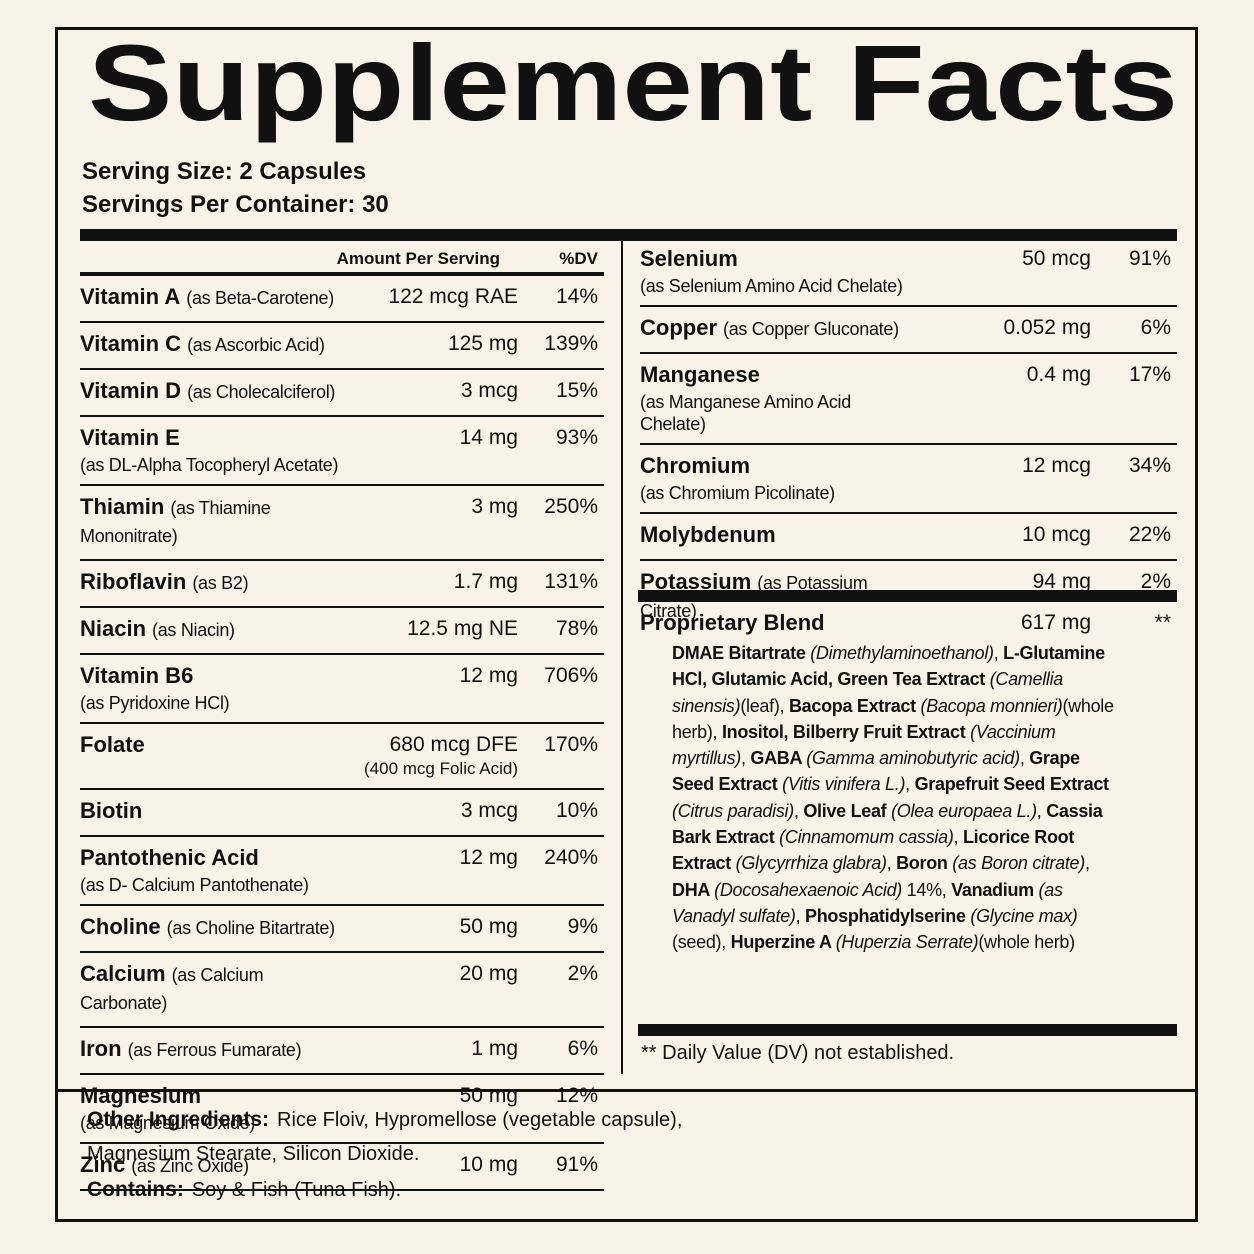 The width and height of the screenshot is (1254, 1254). Describe the element at coordinates (1162, 622) in the screenshot. I see `blend-dv: **` at that location.